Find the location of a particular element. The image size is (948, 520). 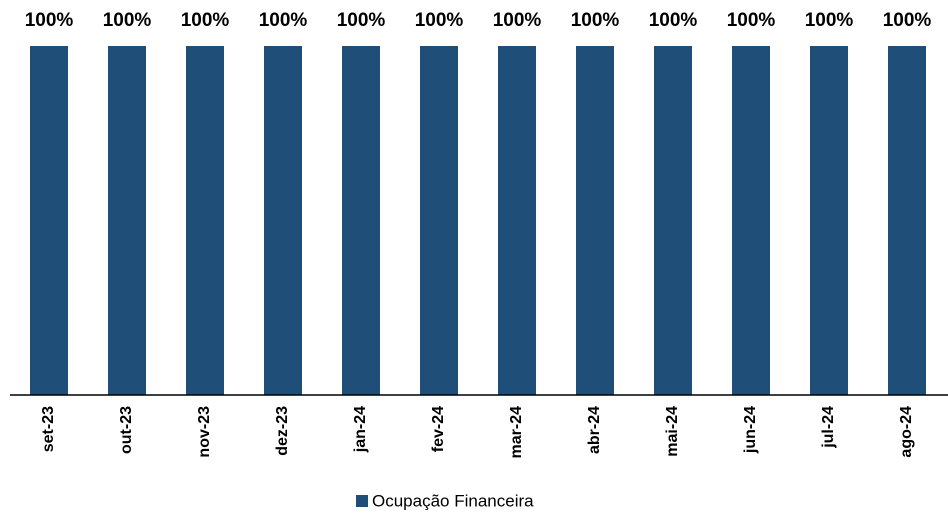

x-tick-label: out-23 is located at coordinates (126, 430).